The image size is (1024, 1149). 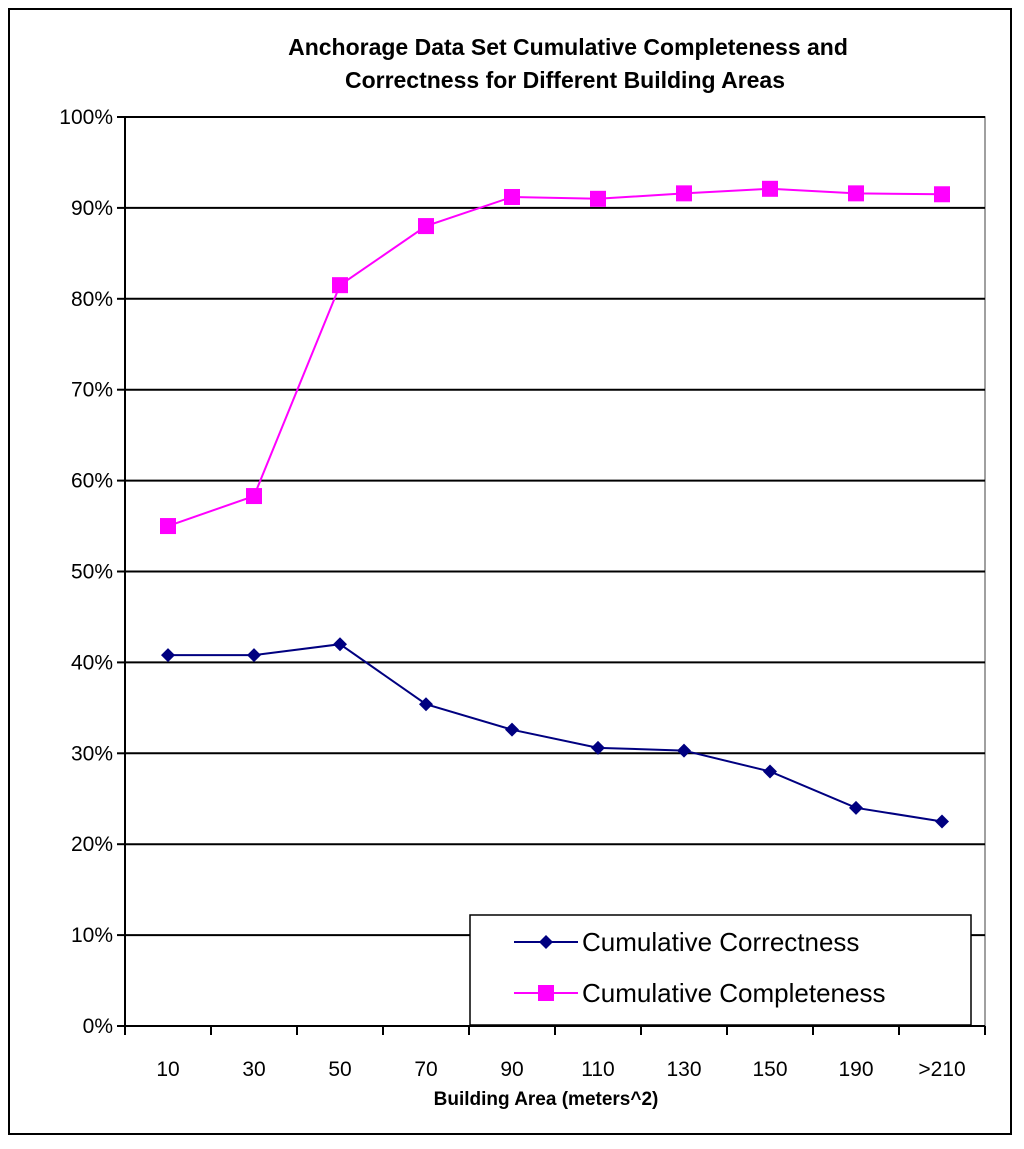 What do you see at coordinates (92, 935) in the screenshot?
I see `y-tick-label-1: 10%` at bounding box center [92, 935].